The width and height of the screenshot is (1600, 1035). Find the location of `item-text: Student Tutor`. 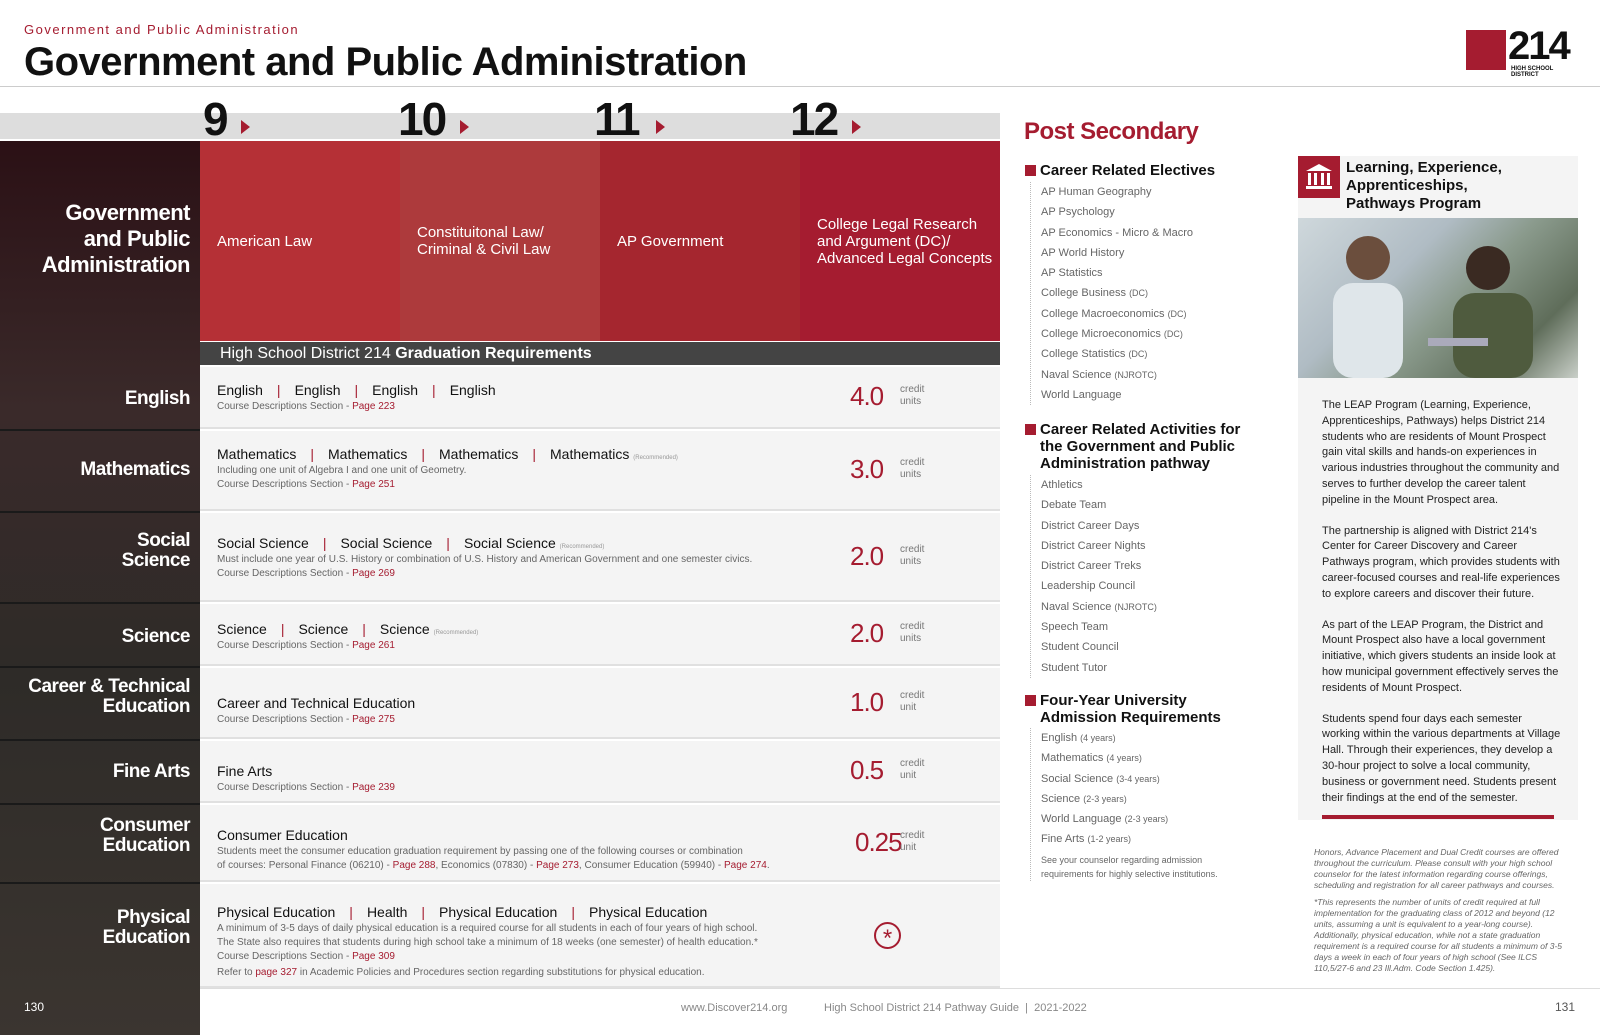

item-text: Student Tutor is located at coordinates (1074, 667).